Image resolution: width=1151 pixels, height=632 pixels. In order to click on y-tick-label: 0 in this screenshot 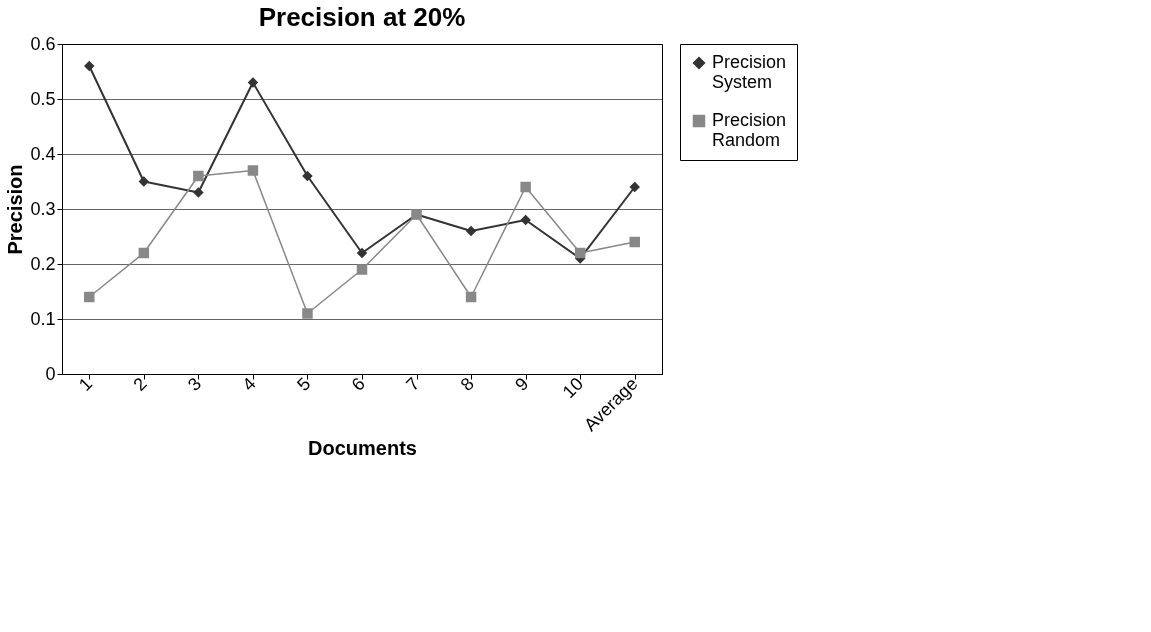, I will do `click(50, 373)`.